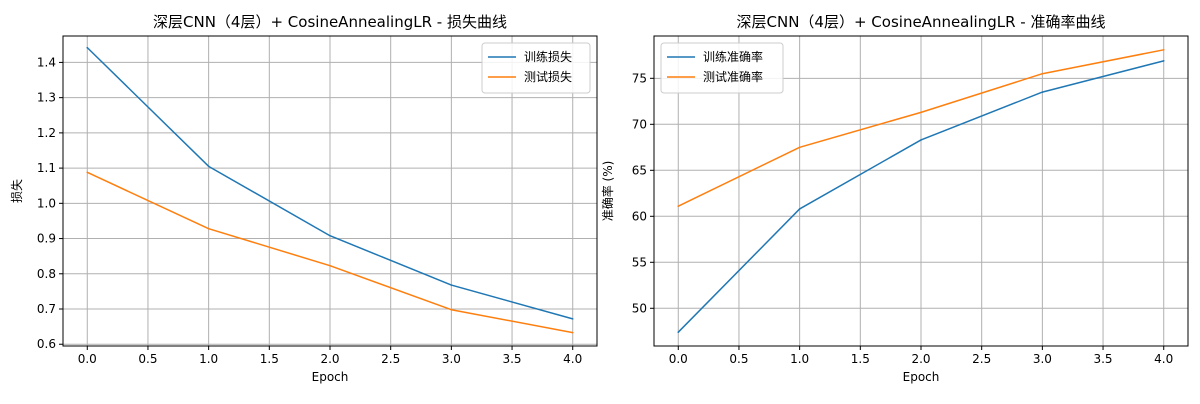 The image size is (1200, 404). What do you see at coordinates (46, 274) in the screenshot?
I see `chart-1-y-tick-label: 0.8` at bounding box center [46, 274].